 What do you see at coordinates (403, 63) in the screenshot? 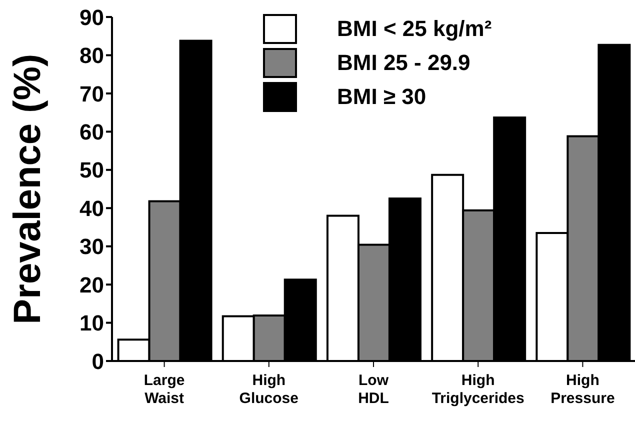
I see `legend-label: BMI 25 - 29.9` at bounding box center [403, 63].